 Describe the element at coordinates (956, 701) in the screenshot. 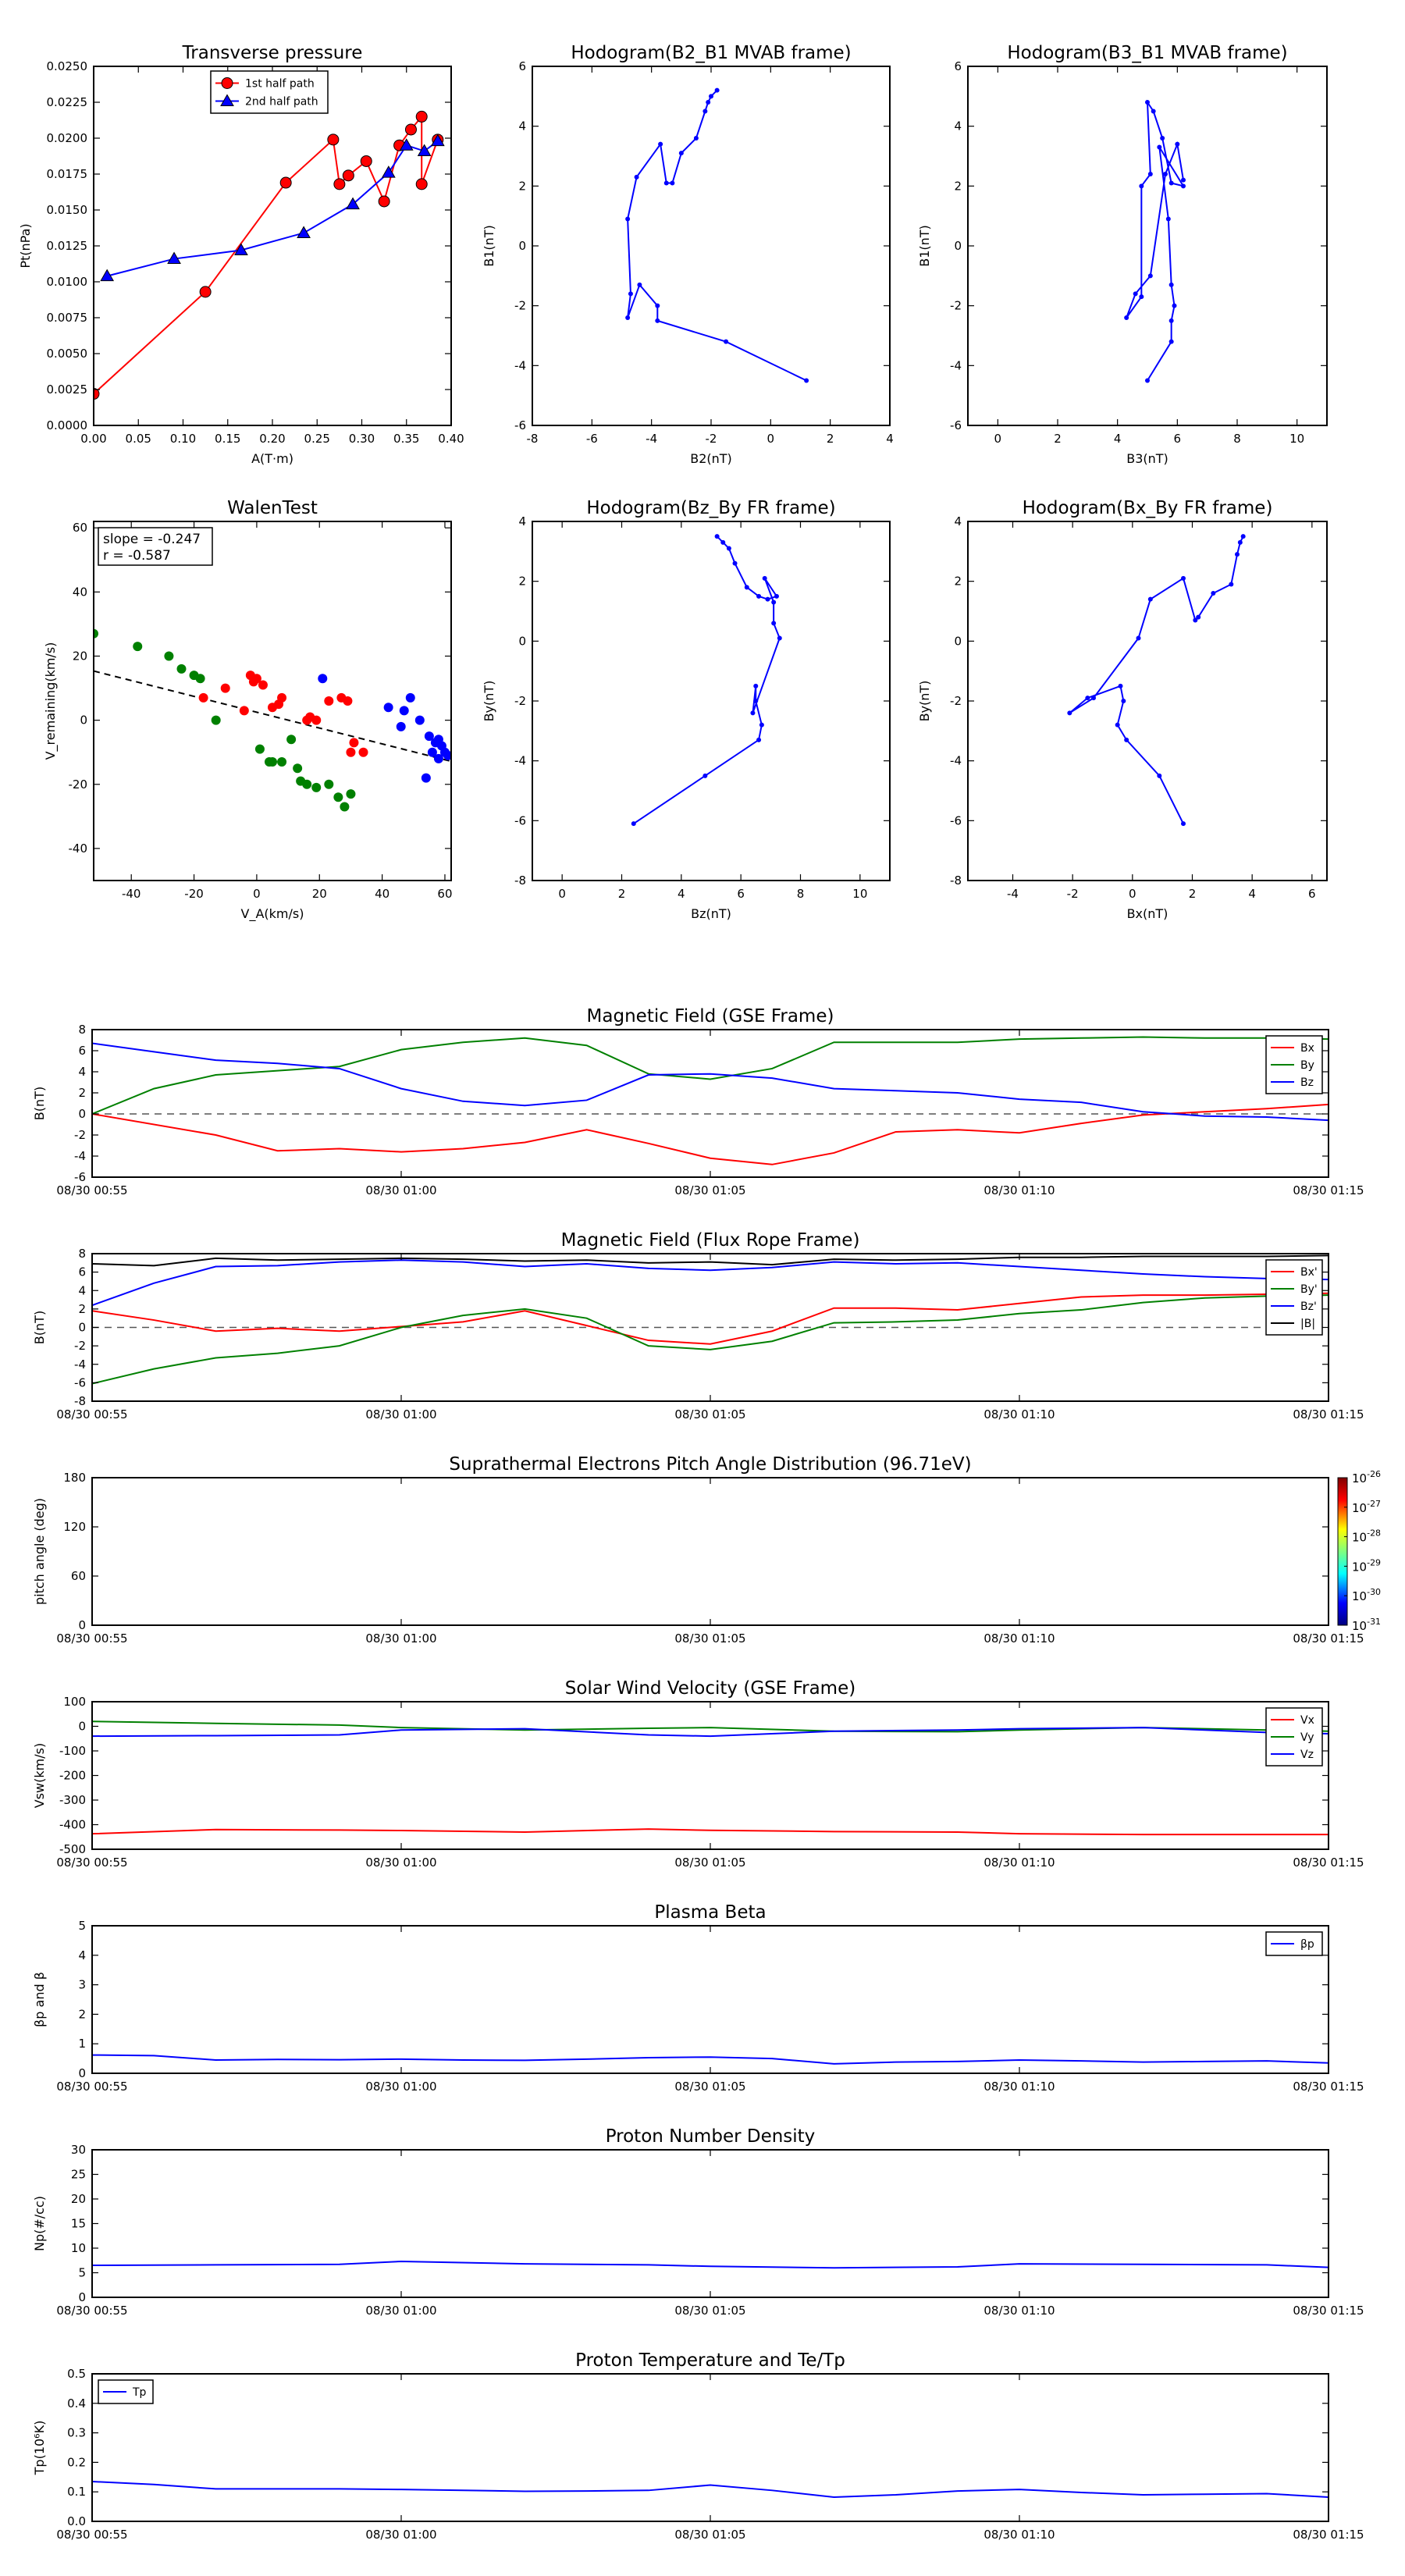

I see `y-tick-label: -2` at that location.